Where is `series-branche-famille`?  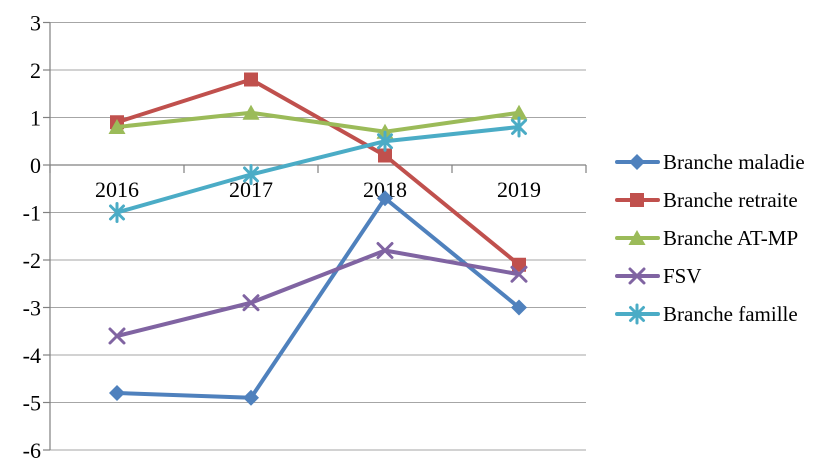 series-branche-famille is located at coordinates (318, 169).